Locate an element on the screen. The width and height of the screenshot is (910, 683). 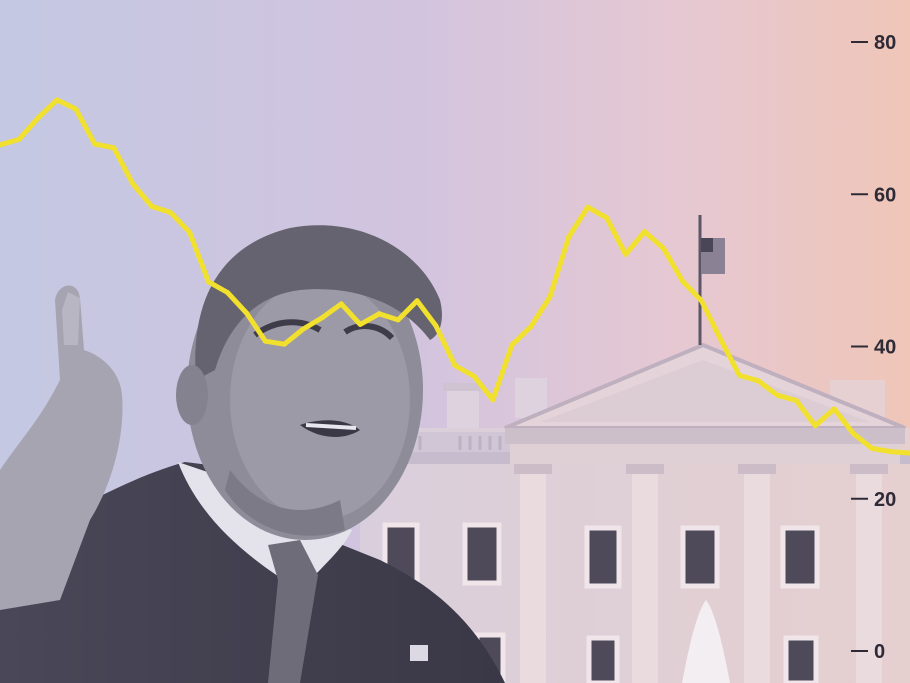
y-tick-label-0: 0 is located at coordinates (879, 652).